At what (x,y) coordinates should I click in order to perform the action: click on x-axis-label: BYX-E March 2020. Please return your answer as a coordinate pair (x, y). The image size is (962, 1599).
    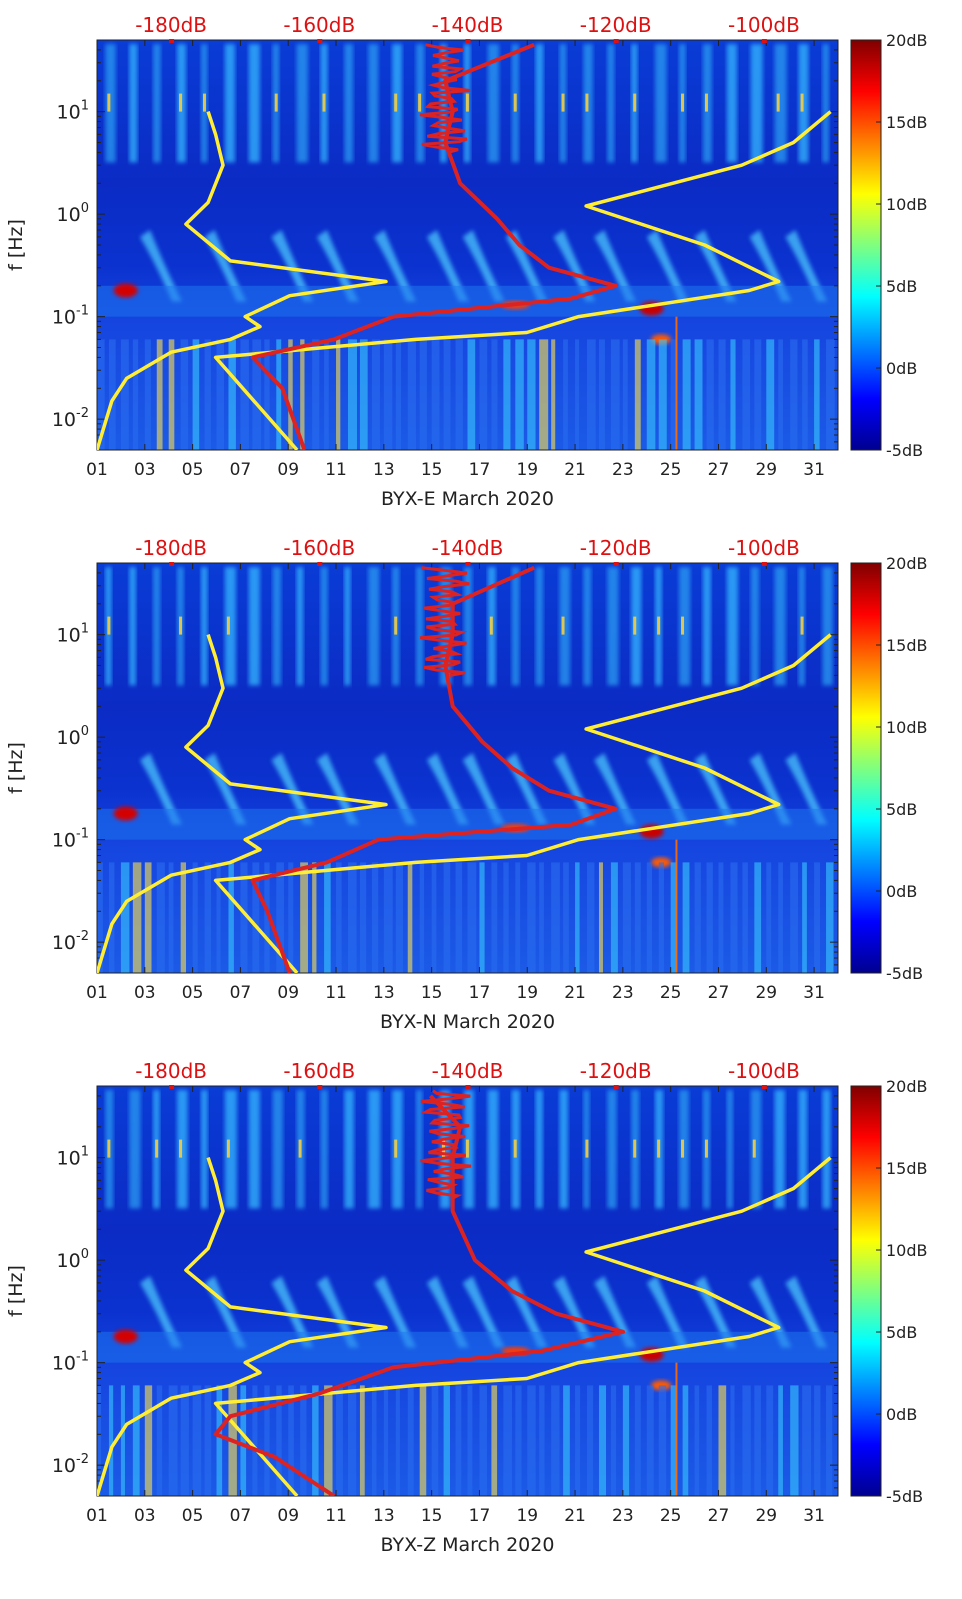
    Looking at the image, I should click on (467, 499).